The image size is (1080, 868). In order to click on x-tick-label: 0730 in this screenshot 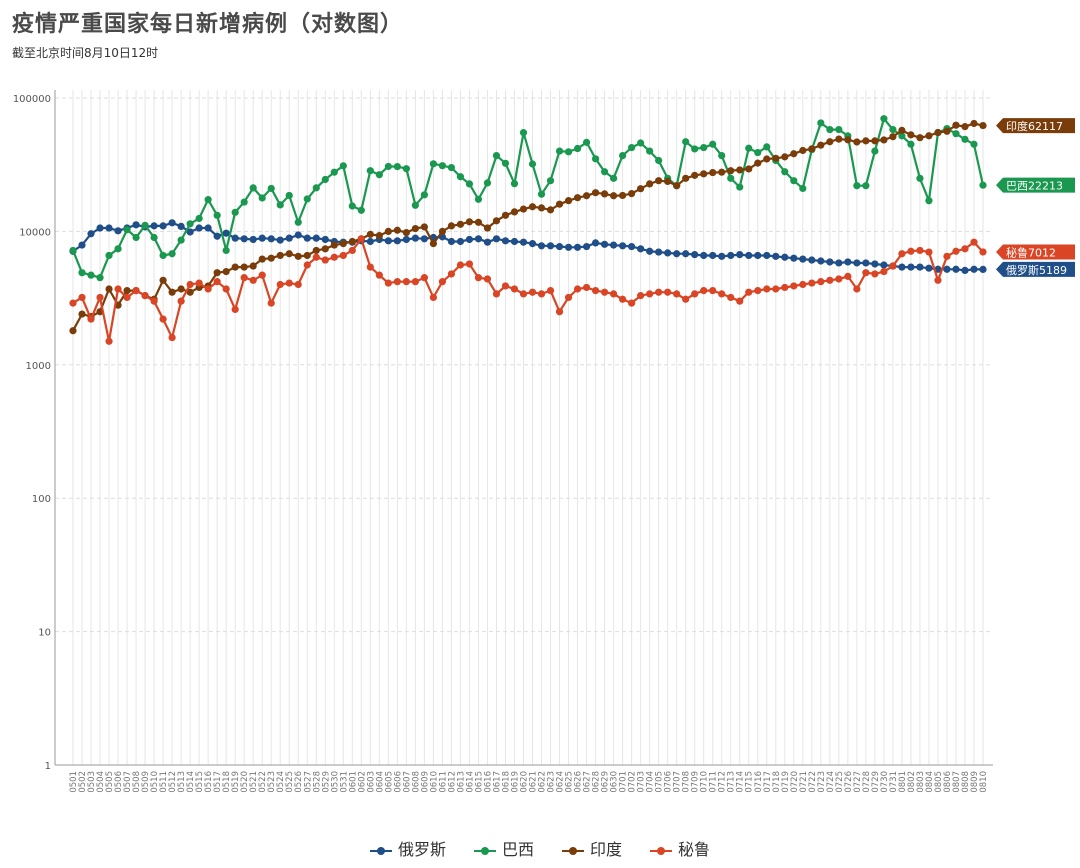, I will do `click(885, 782)`.